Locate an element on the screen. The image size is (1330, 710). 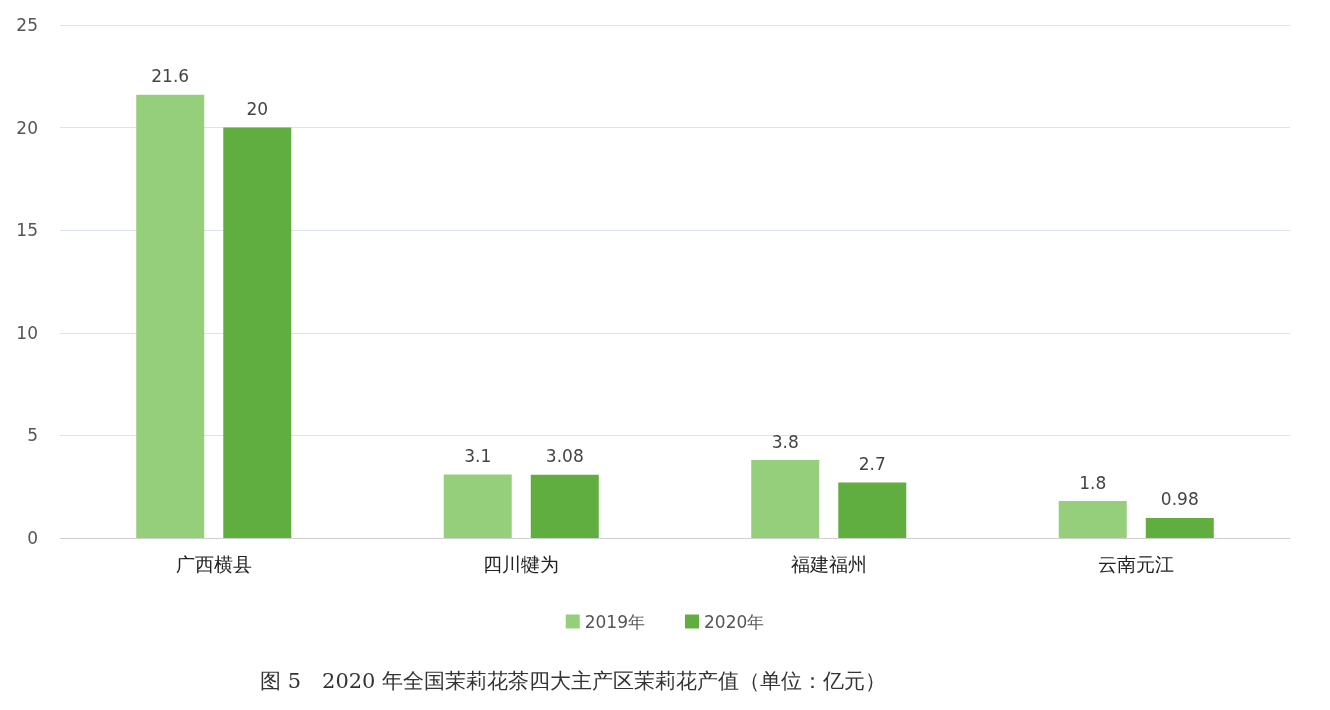
y-tick-label: 10 is located at coordinates (27, 332).